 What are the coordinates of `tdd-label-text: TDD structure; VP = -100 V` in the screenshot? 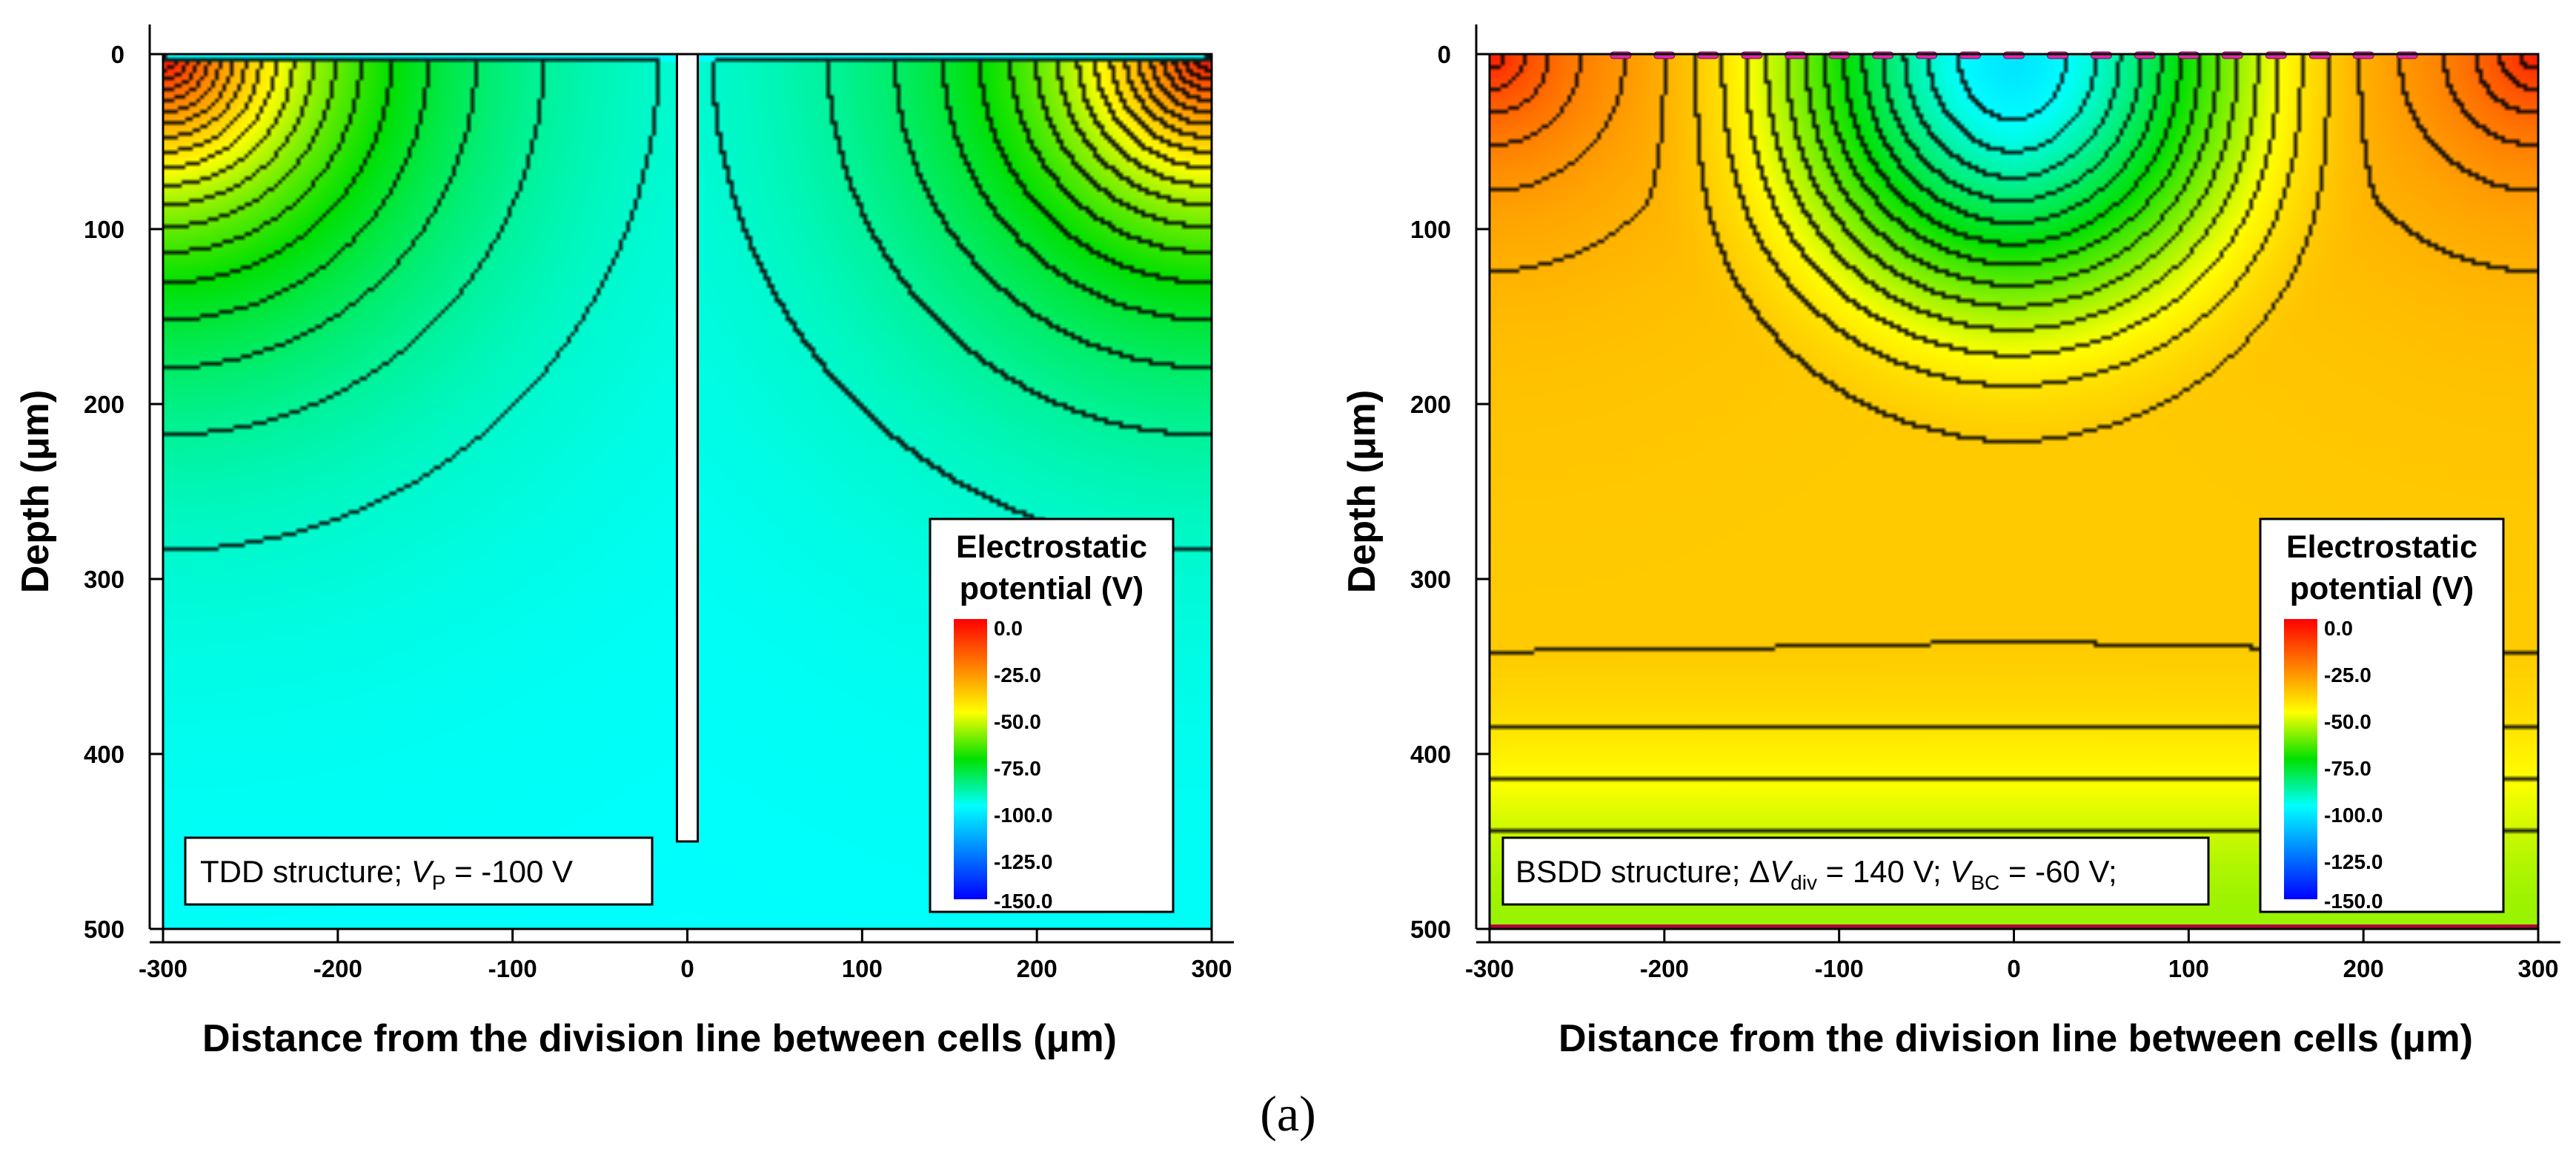 It's located at (387, 874).